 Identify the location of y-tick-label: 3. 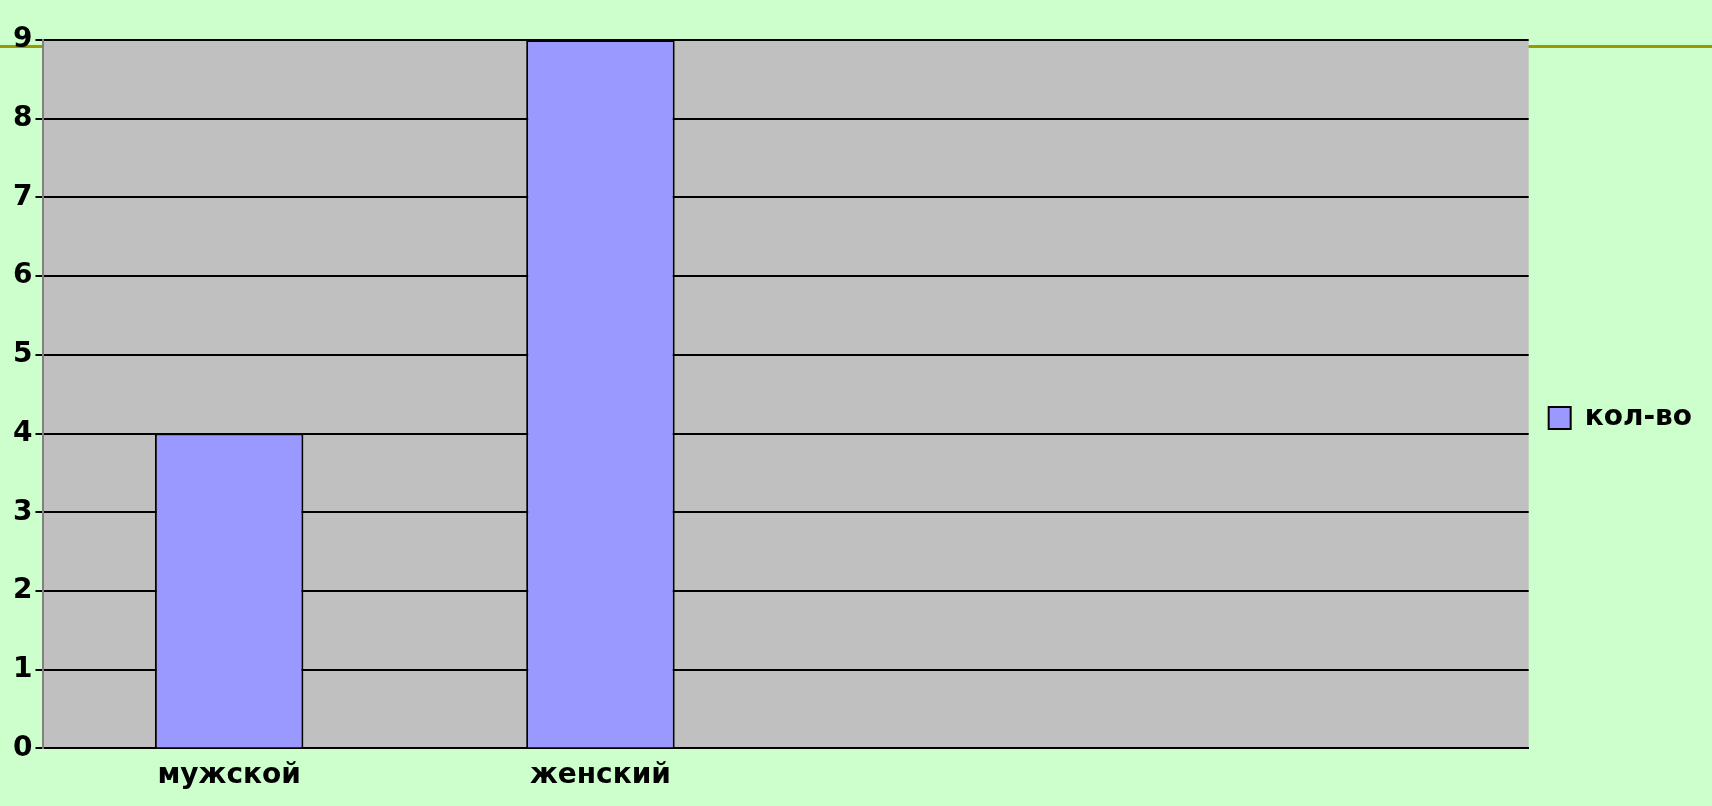
(23, 510).